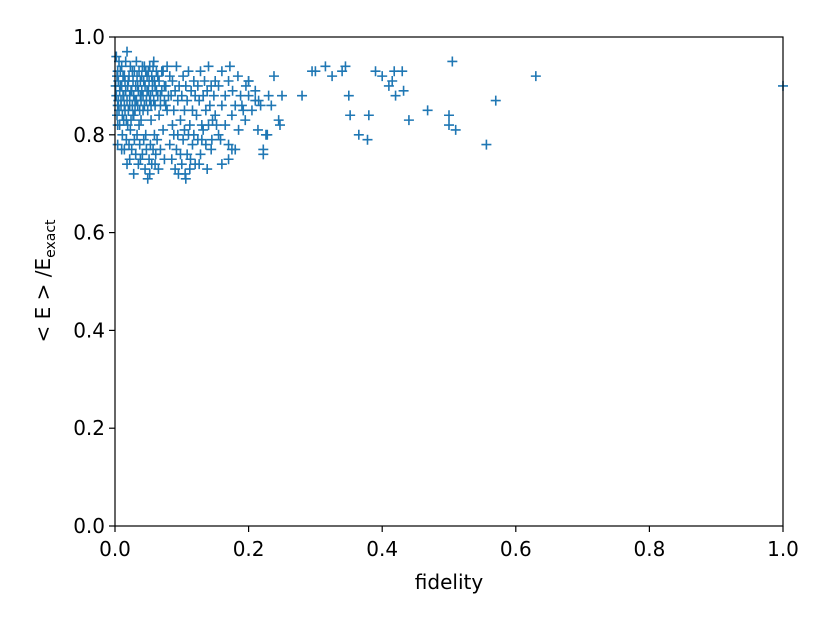 The image size is (830, 623). I want to click on y-tick-label: 1.0, so click(89, 37).